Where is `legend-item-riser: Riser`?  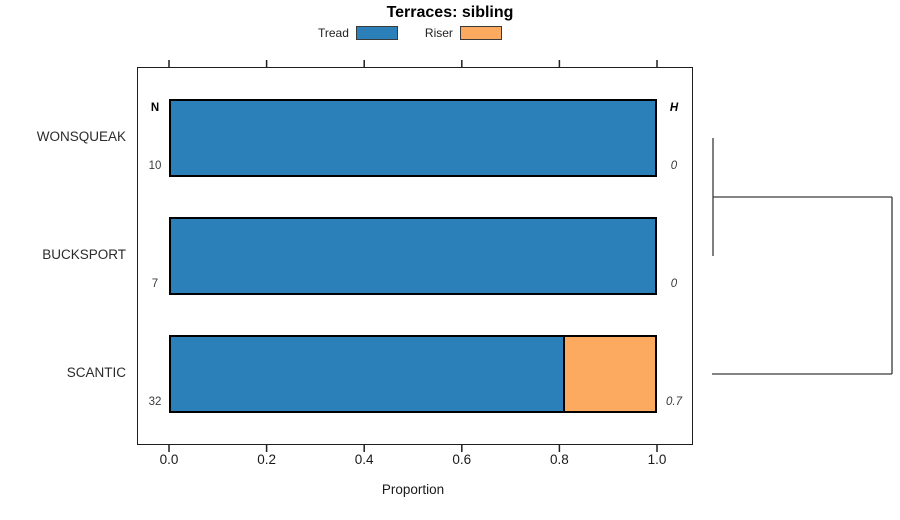 legend-item-riser: Riser is located at coordinates (463, 33).